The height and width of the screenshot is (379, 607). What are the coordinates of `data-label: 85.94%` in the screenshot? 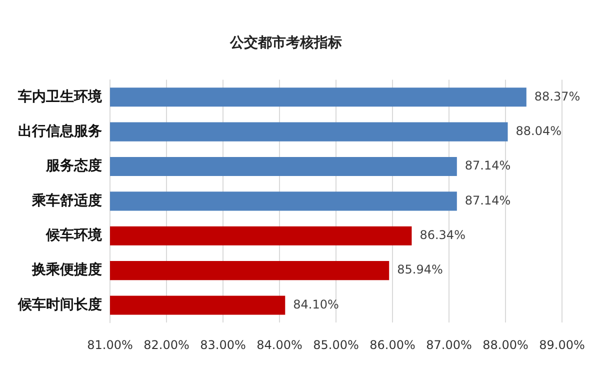 It's located at (420, 269).